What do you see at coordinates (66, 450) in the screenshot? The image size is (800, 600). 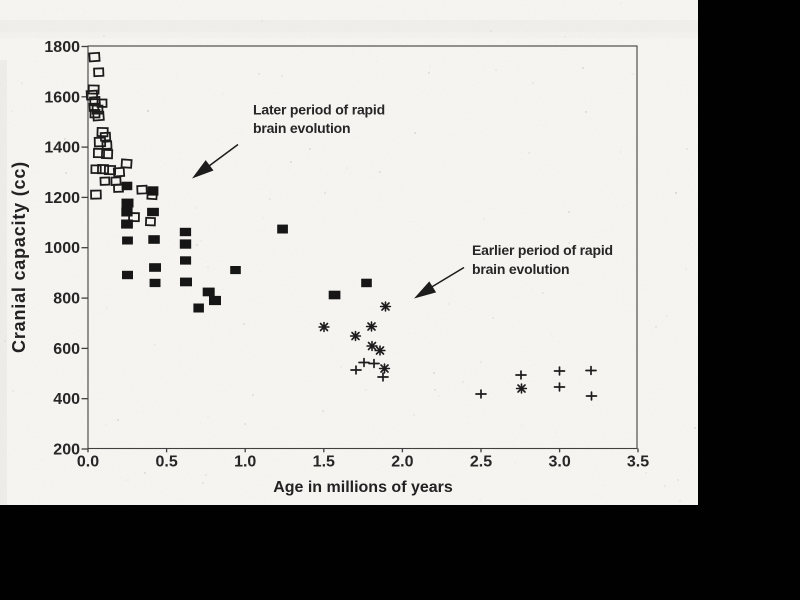 I see `svg-text: 200` at bounding box center [66, 450].